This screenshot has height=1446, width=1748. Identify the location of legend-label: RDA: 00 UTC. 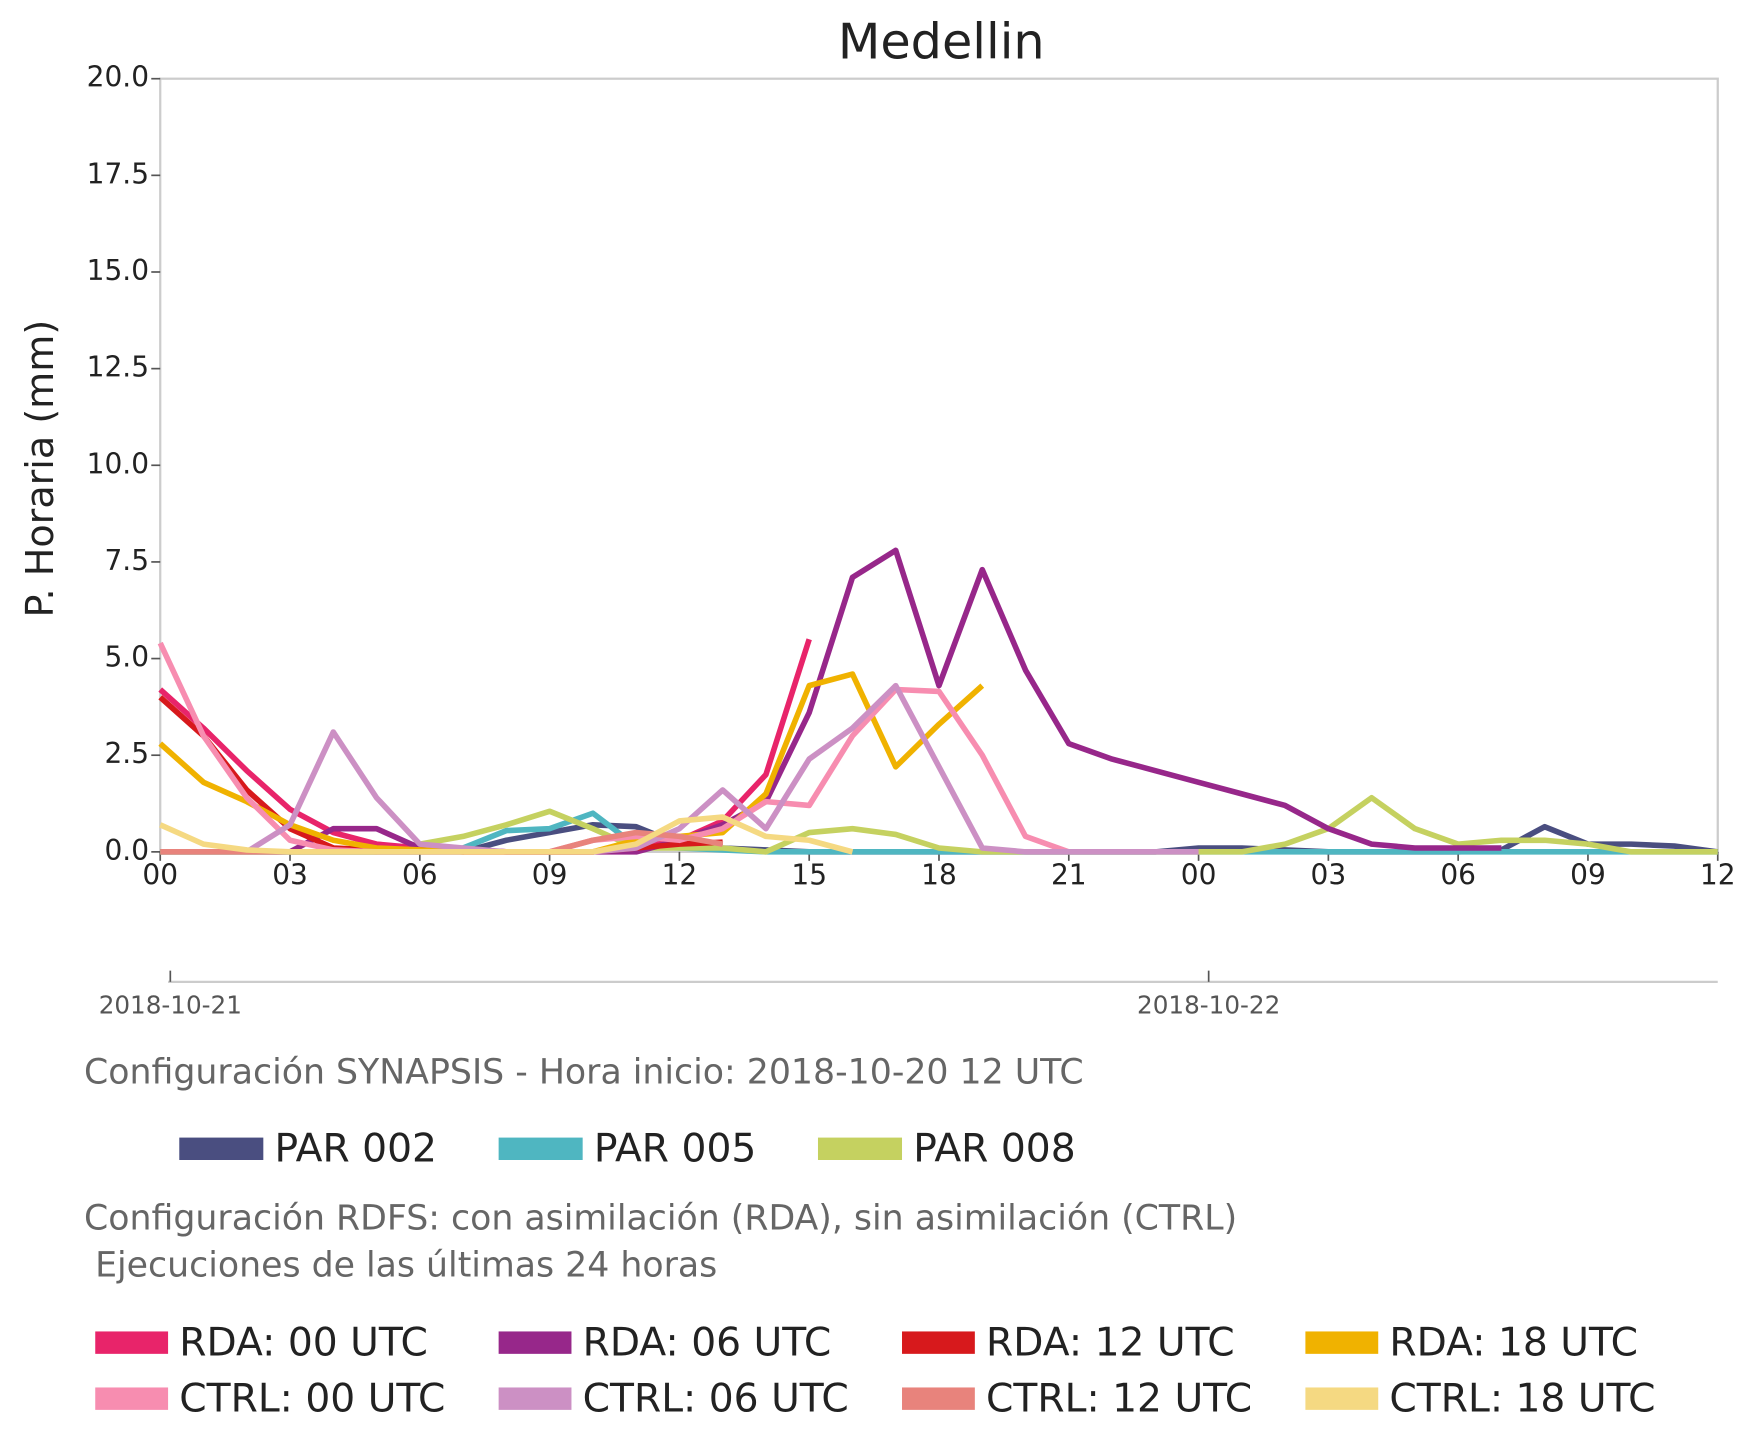
(303, 1342).